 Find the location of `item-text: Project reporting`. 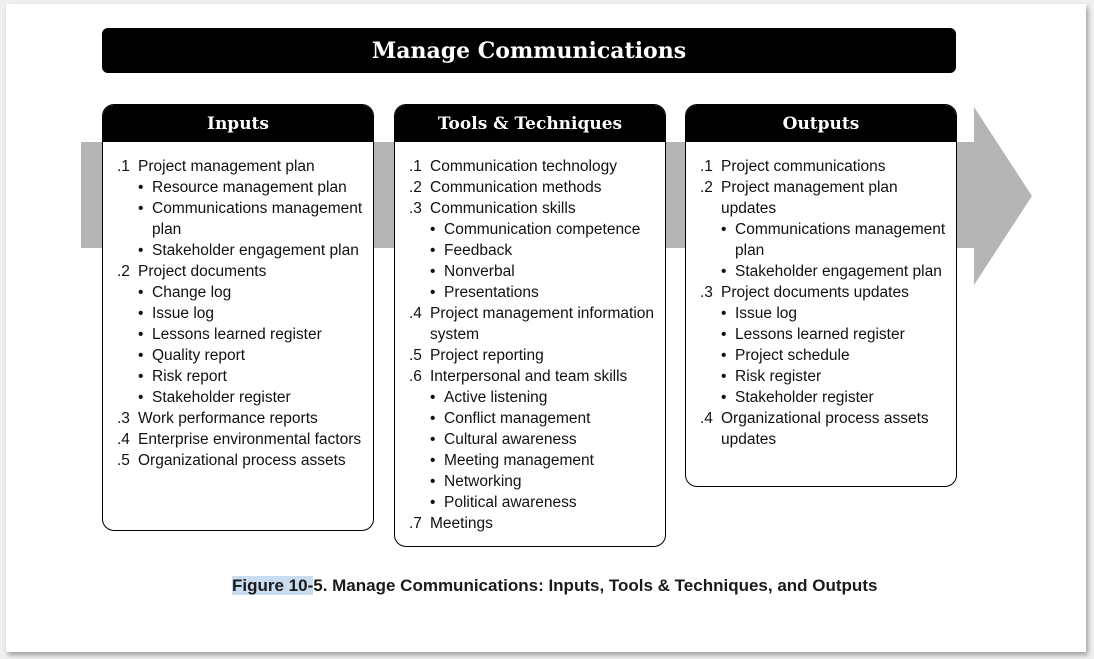

item-text: Project reporting is located at coordinates (487, 355).